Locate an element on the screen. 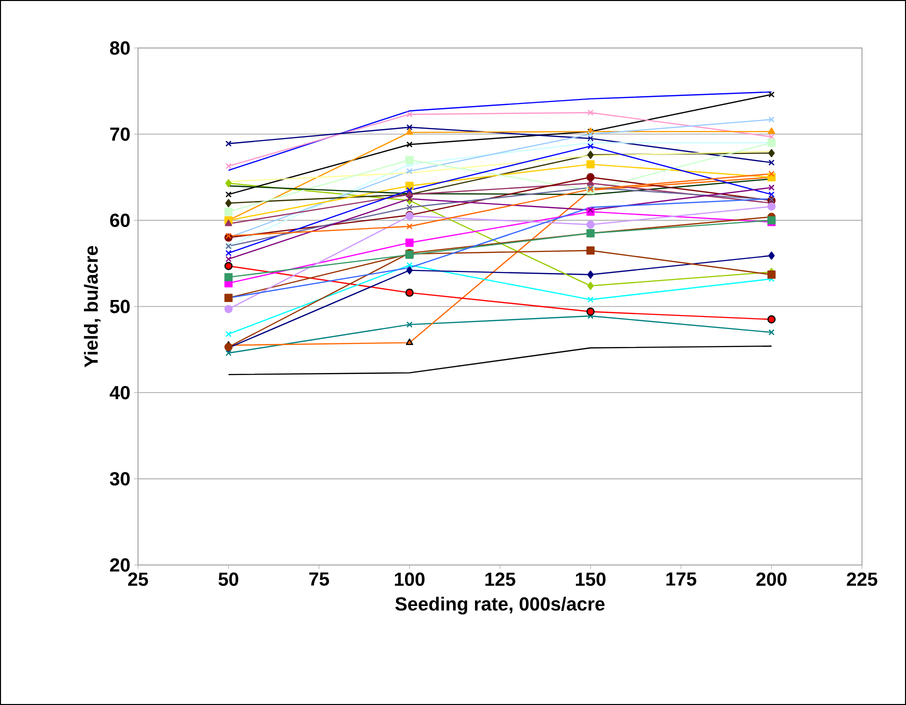  x-tick-label: 100 is located at coordinates (409, 579).